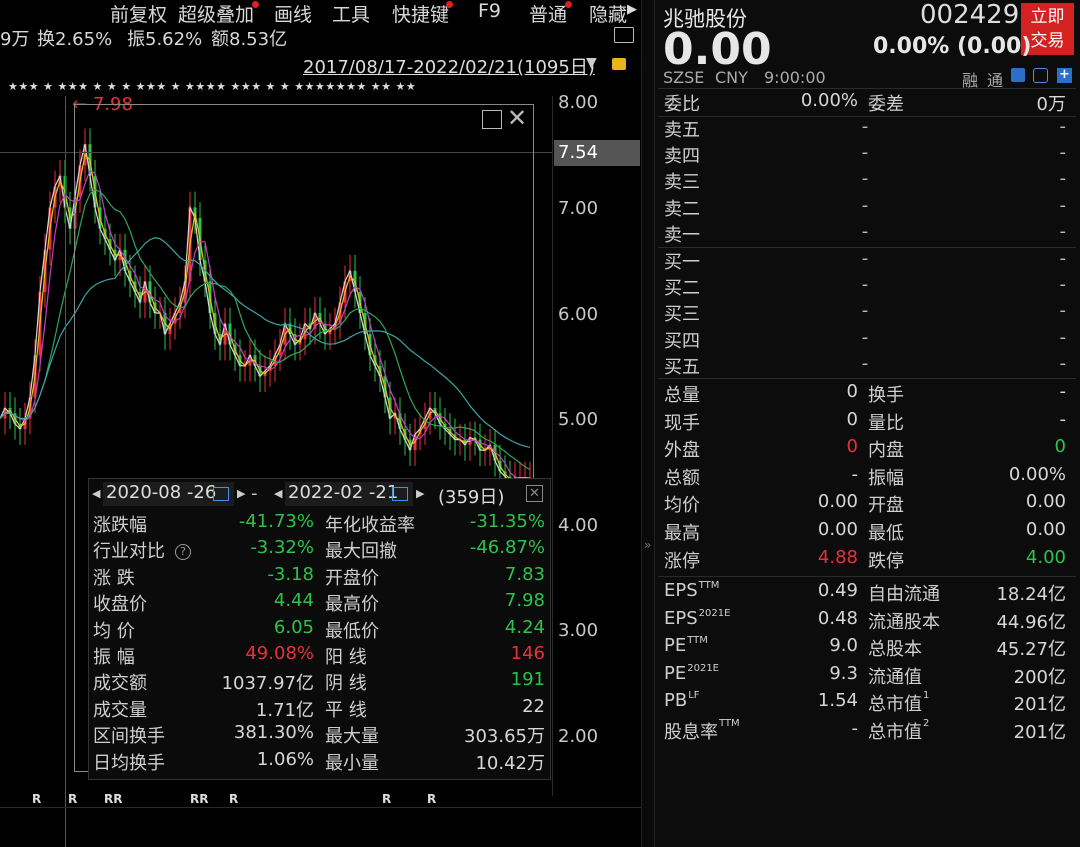 This screenshot has width=1080, height=847. I want to click on popup-stat-label: 收盘价, so click(120, 605).